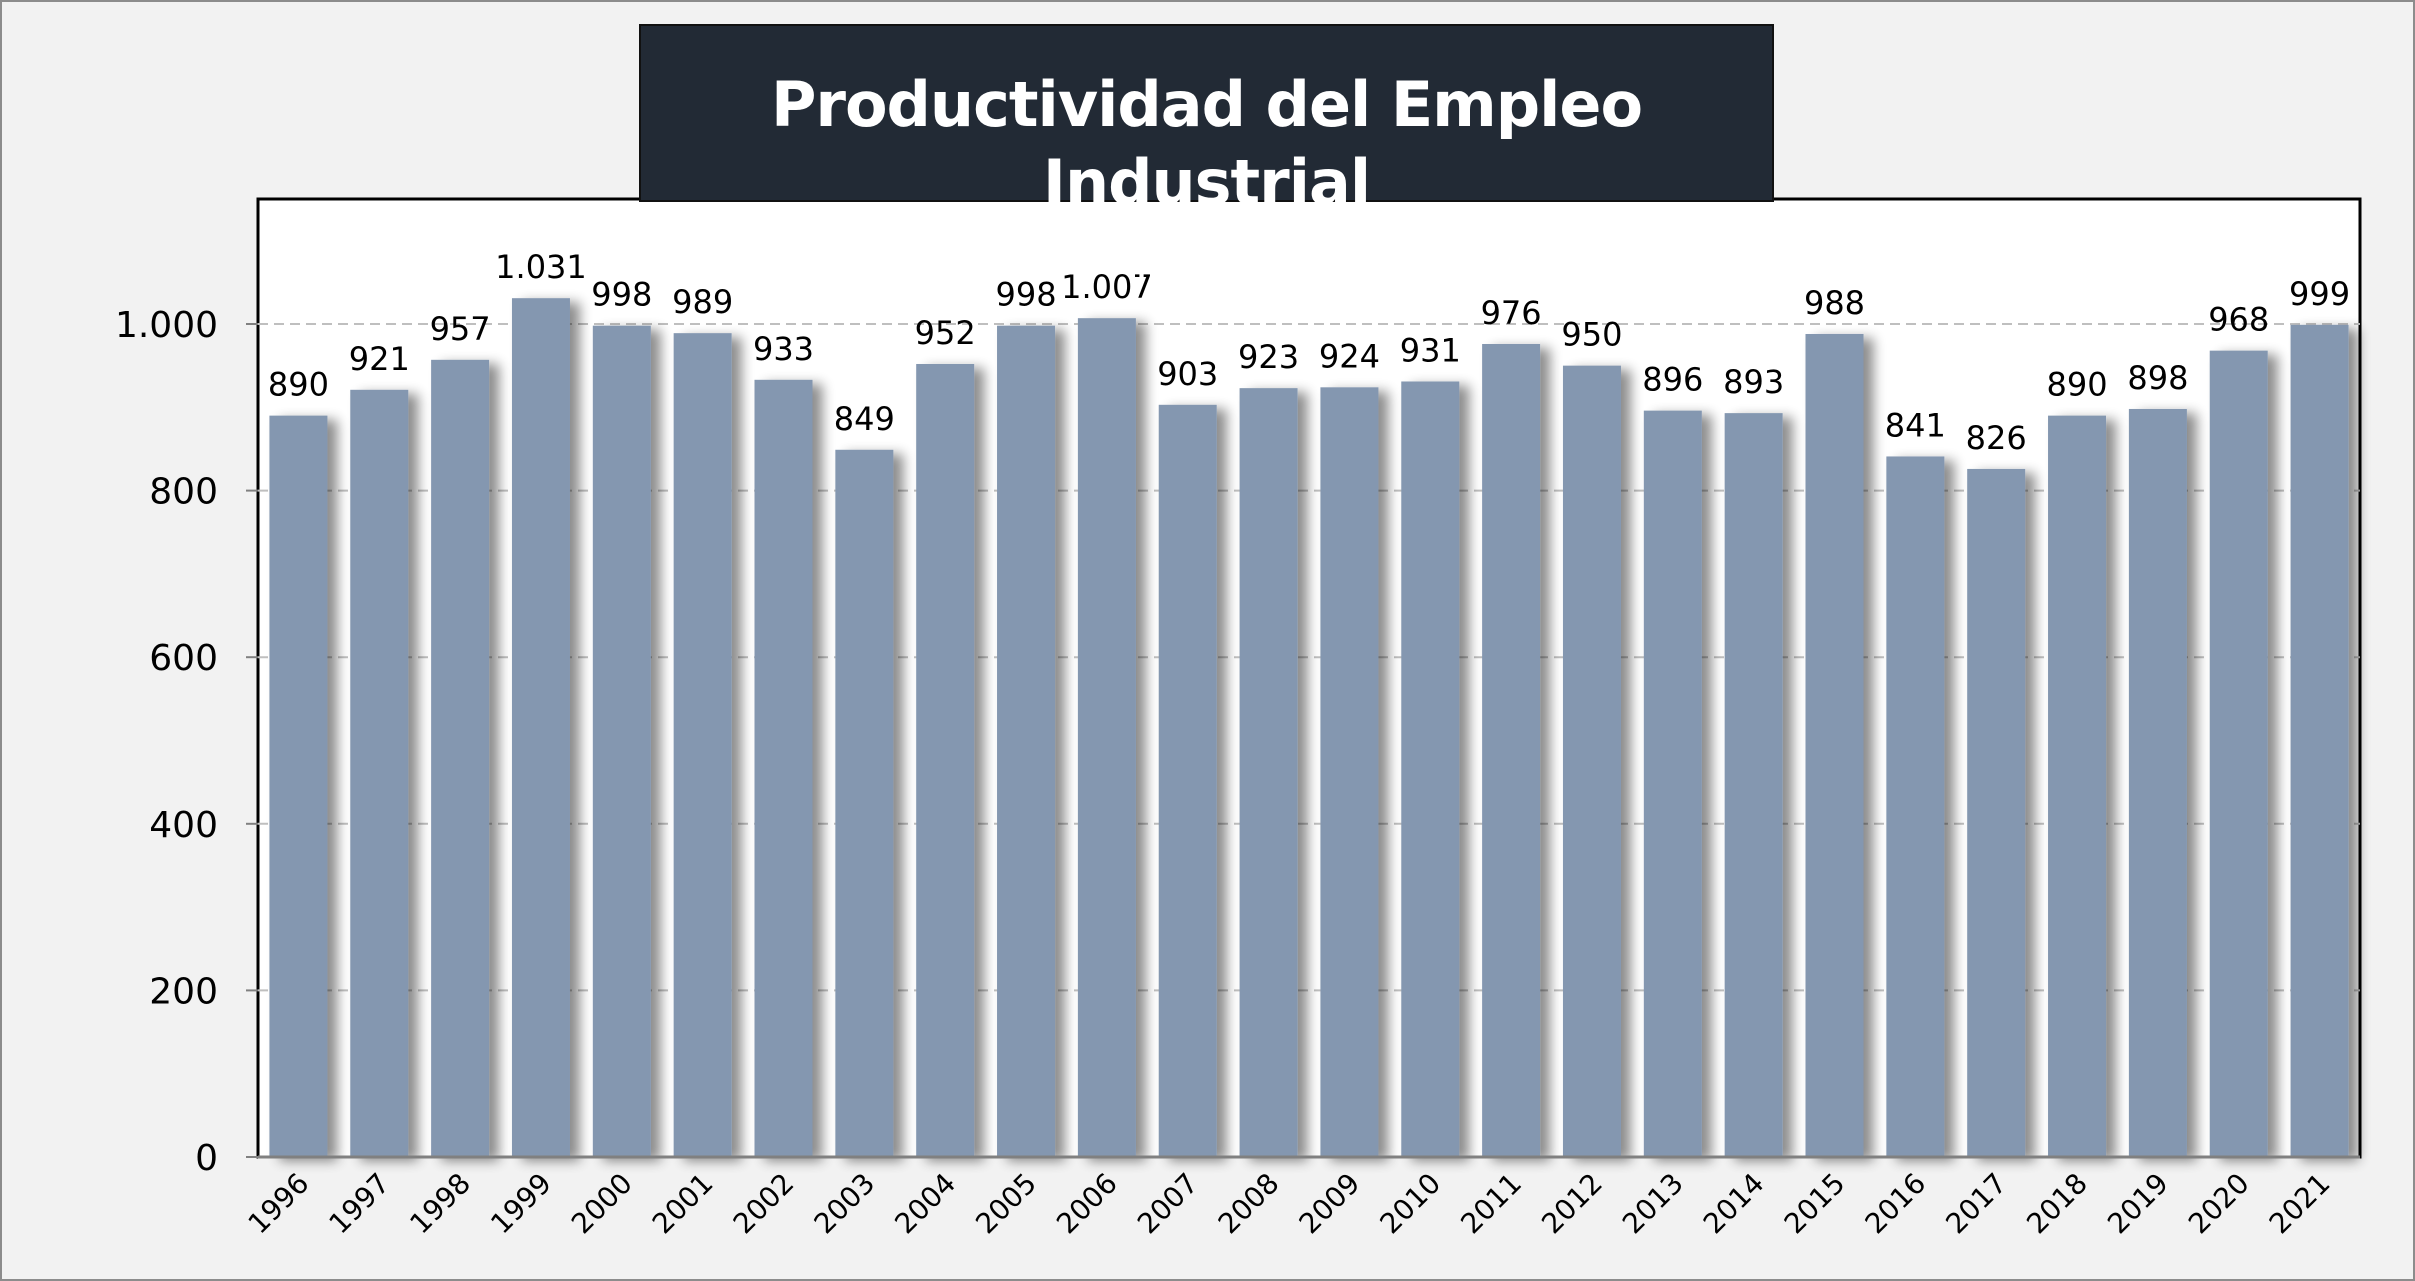 The height and width of the screenshot is (1281, 2415). Describe the element at coordinates (2300, 1204) in the screenshot. I see `x-tick-label: 2021` at that location.